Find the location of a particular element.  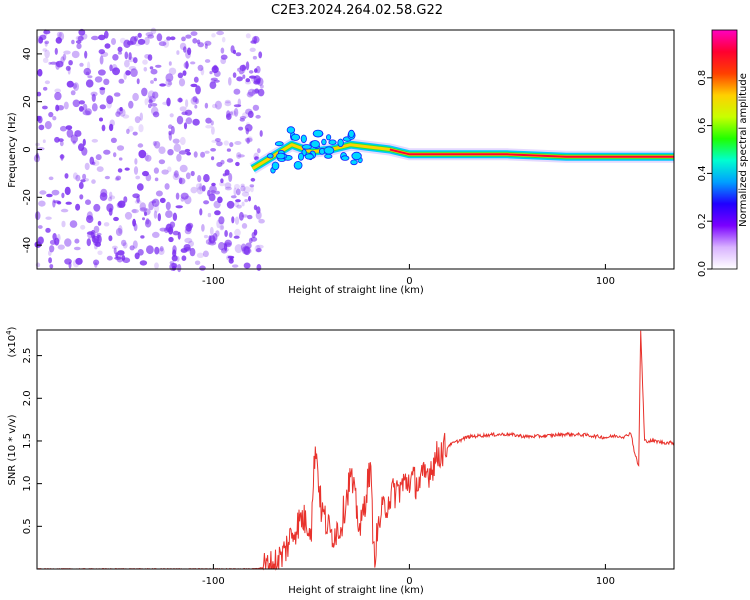

snr-y-tick-label: 0.5 is located at coordinates (27, 526).